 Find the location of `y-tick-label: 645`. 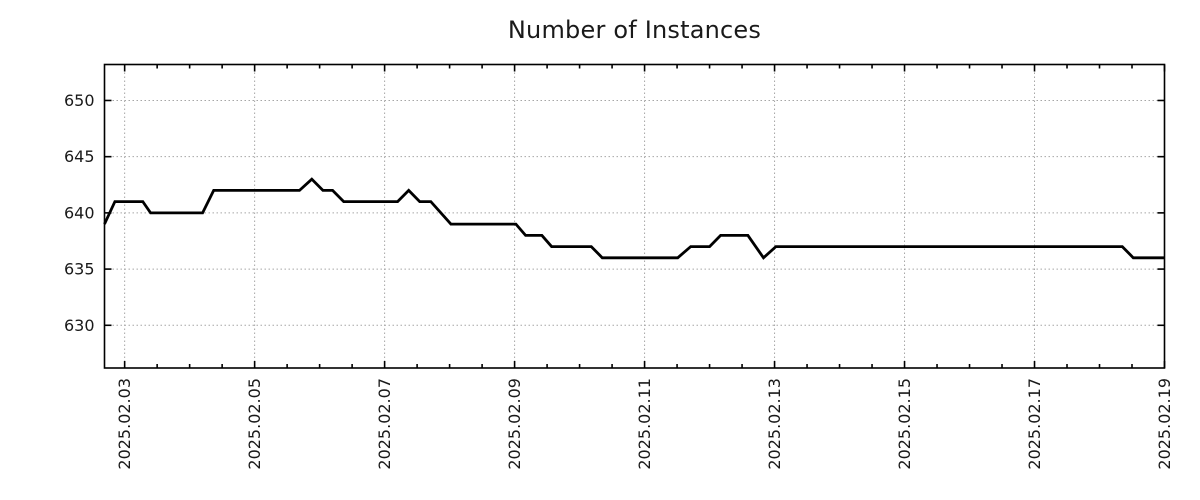

y-tick-label: 645 is located at coordinates (79, 156).